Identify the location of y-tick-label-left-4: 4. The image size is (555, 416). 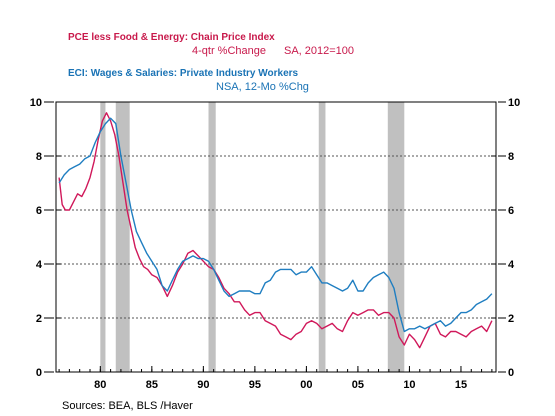
(39, 265).